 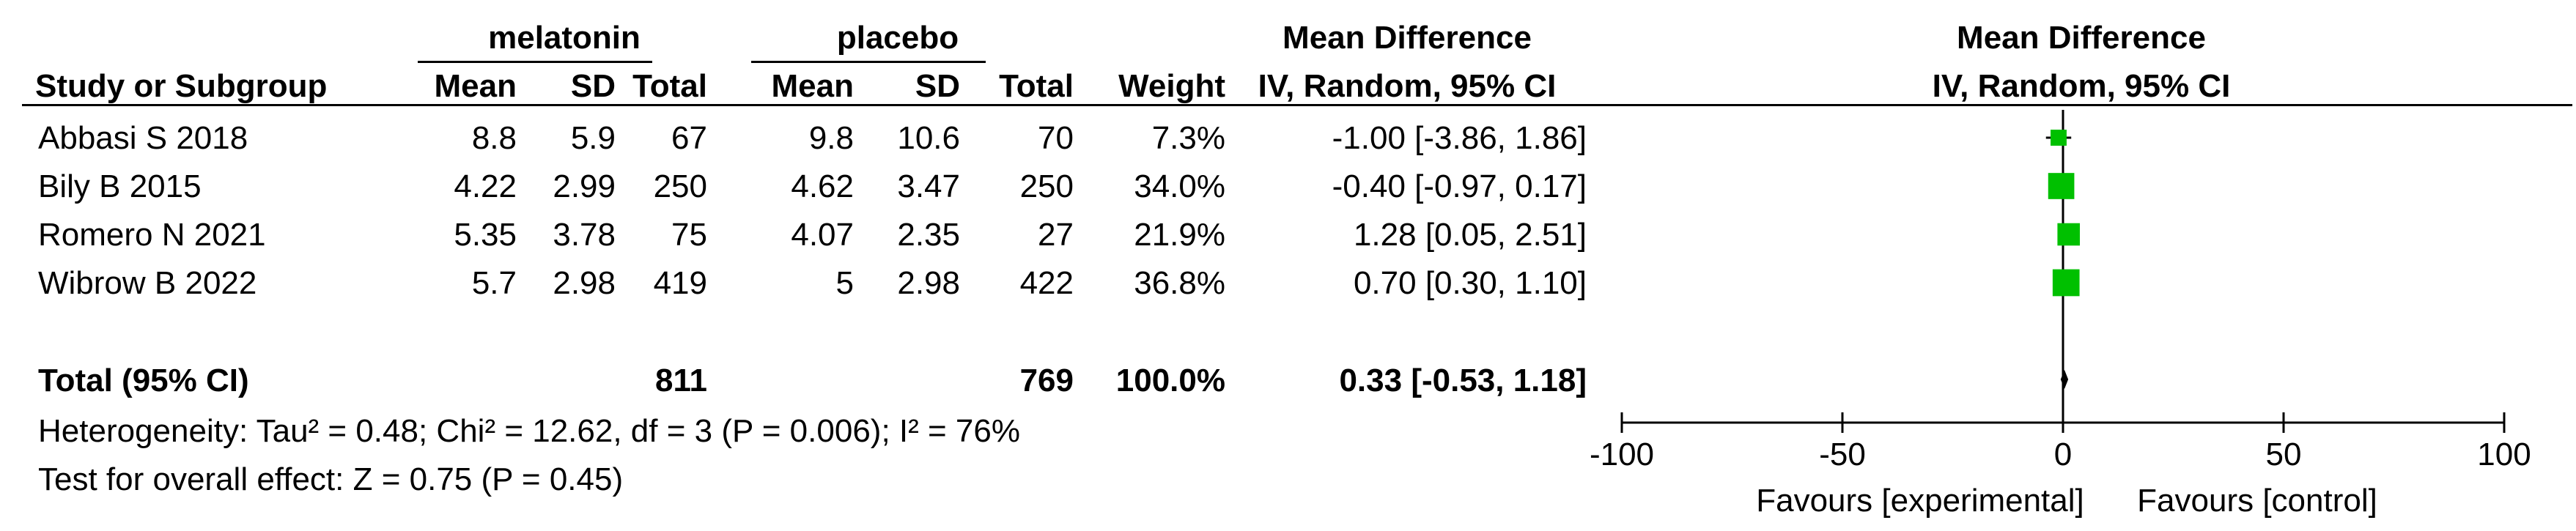 I want to click on total1-value: 250, so click(x=680, y=186).